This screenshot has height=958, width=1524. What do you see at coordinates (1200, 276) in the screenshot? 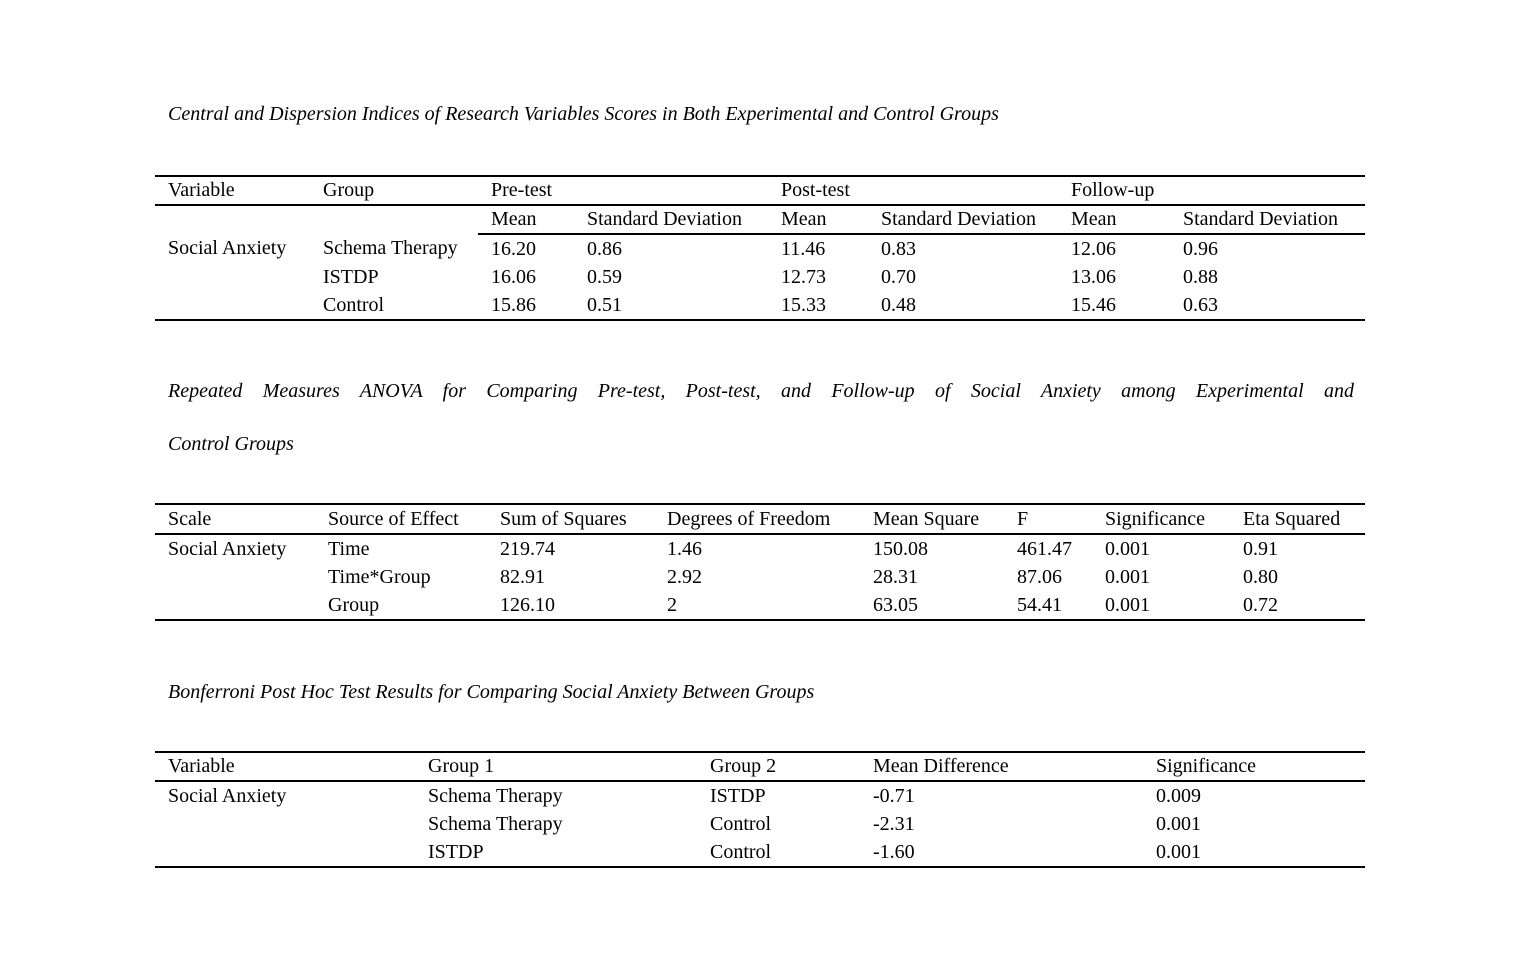
I see `t1-fu-sd: 0.88` at bounding box center [1200, 276].